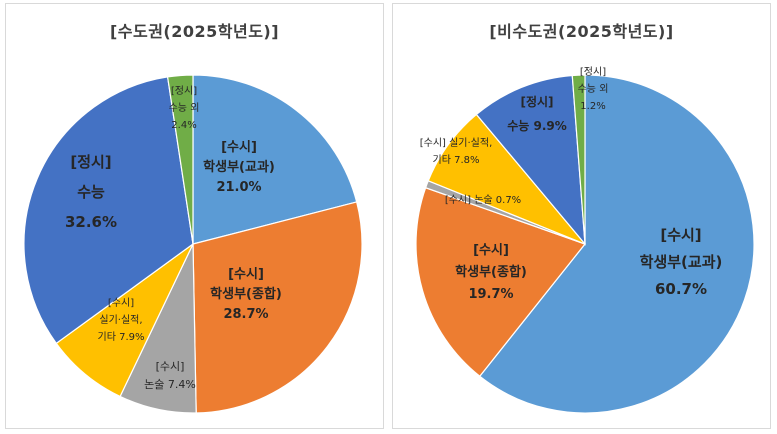 The image size is (777, 434). Describe the element at coordinates (491, 272) in the screenshot. I see `slice-data-label: [수시] 학생부(종합) 19.7%` at that location.